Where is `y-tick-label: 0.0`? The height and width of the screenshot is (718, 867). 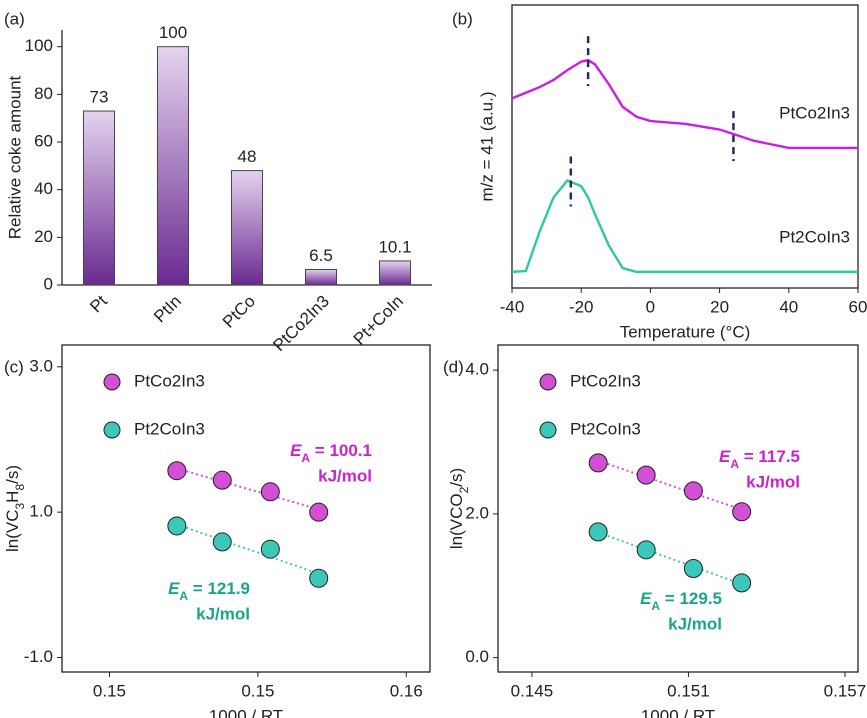 y-tick-label: 0.0 is located at coordinates (477, 656).